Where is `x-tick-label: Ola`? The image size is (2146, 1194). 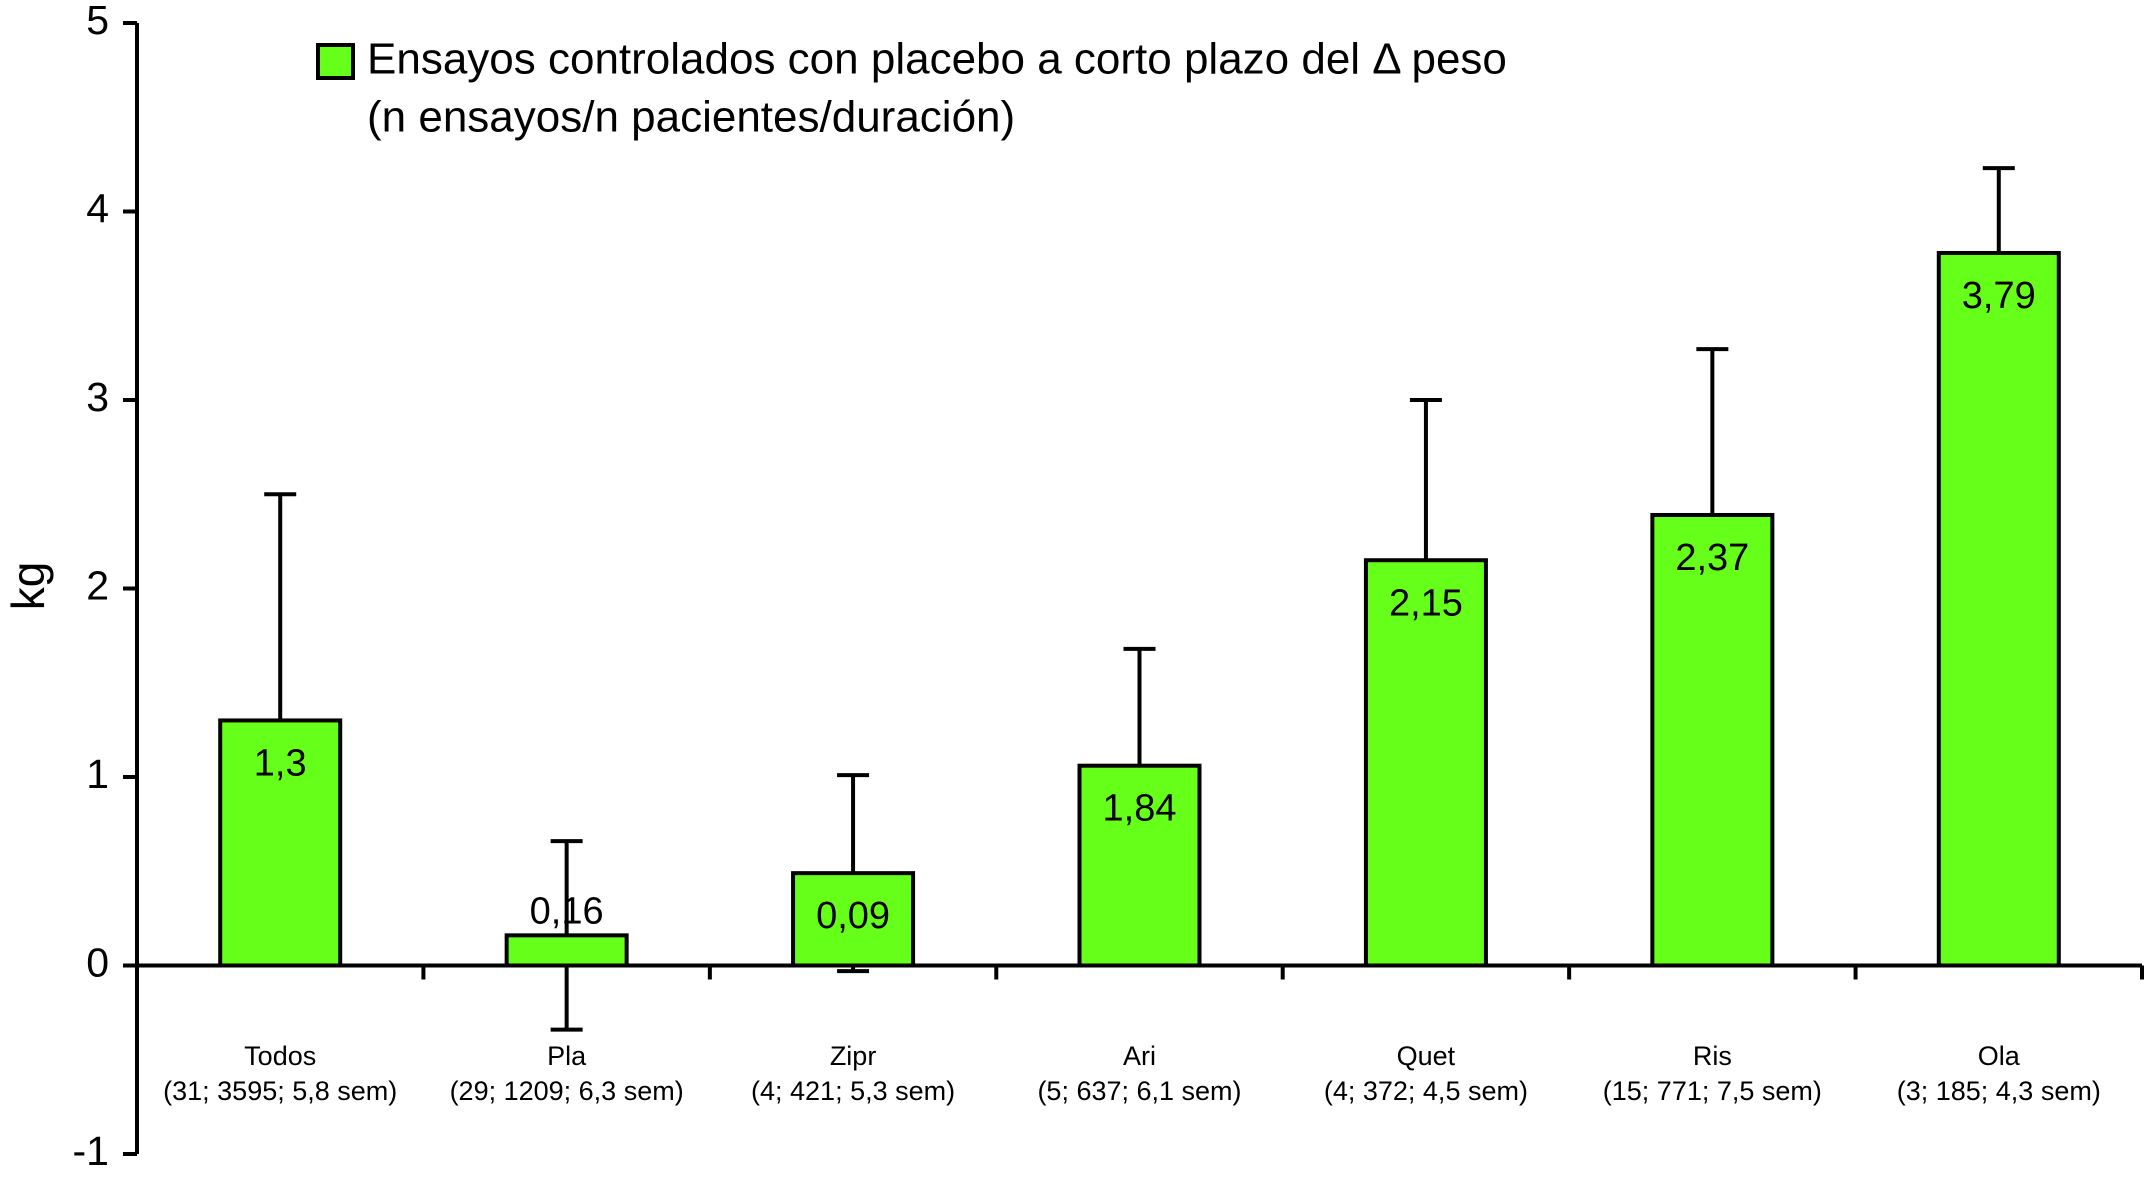
x-tick-label: Ola is located at coordinates (1999, 1056).